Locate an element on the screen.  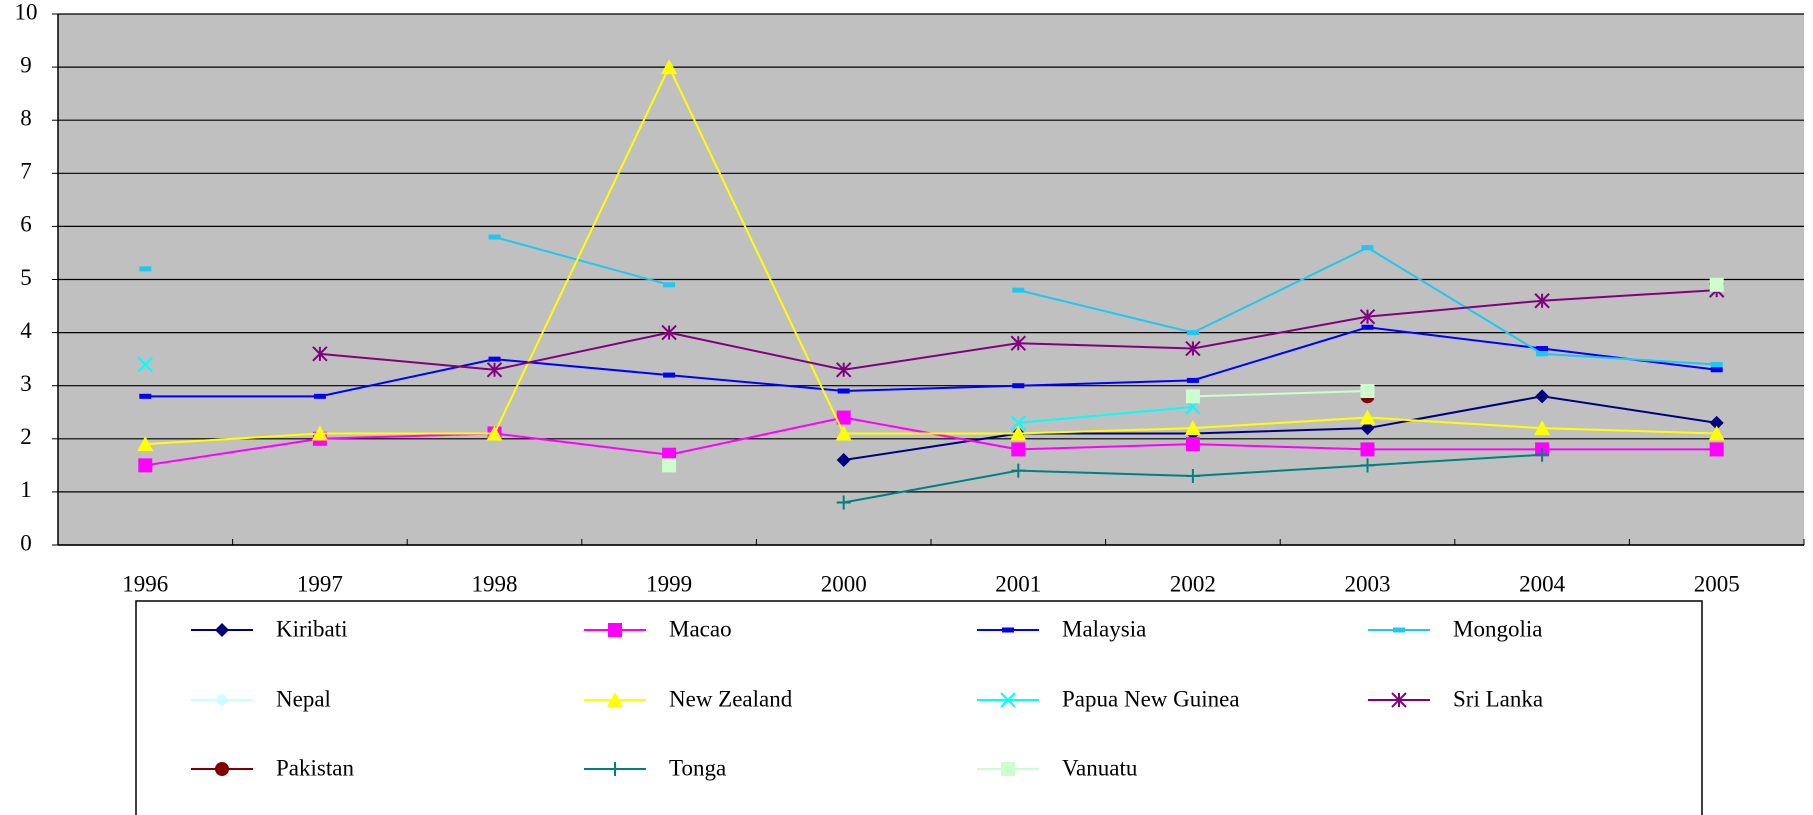
y-tick-label: 2 is located at coordinates (26, 436).